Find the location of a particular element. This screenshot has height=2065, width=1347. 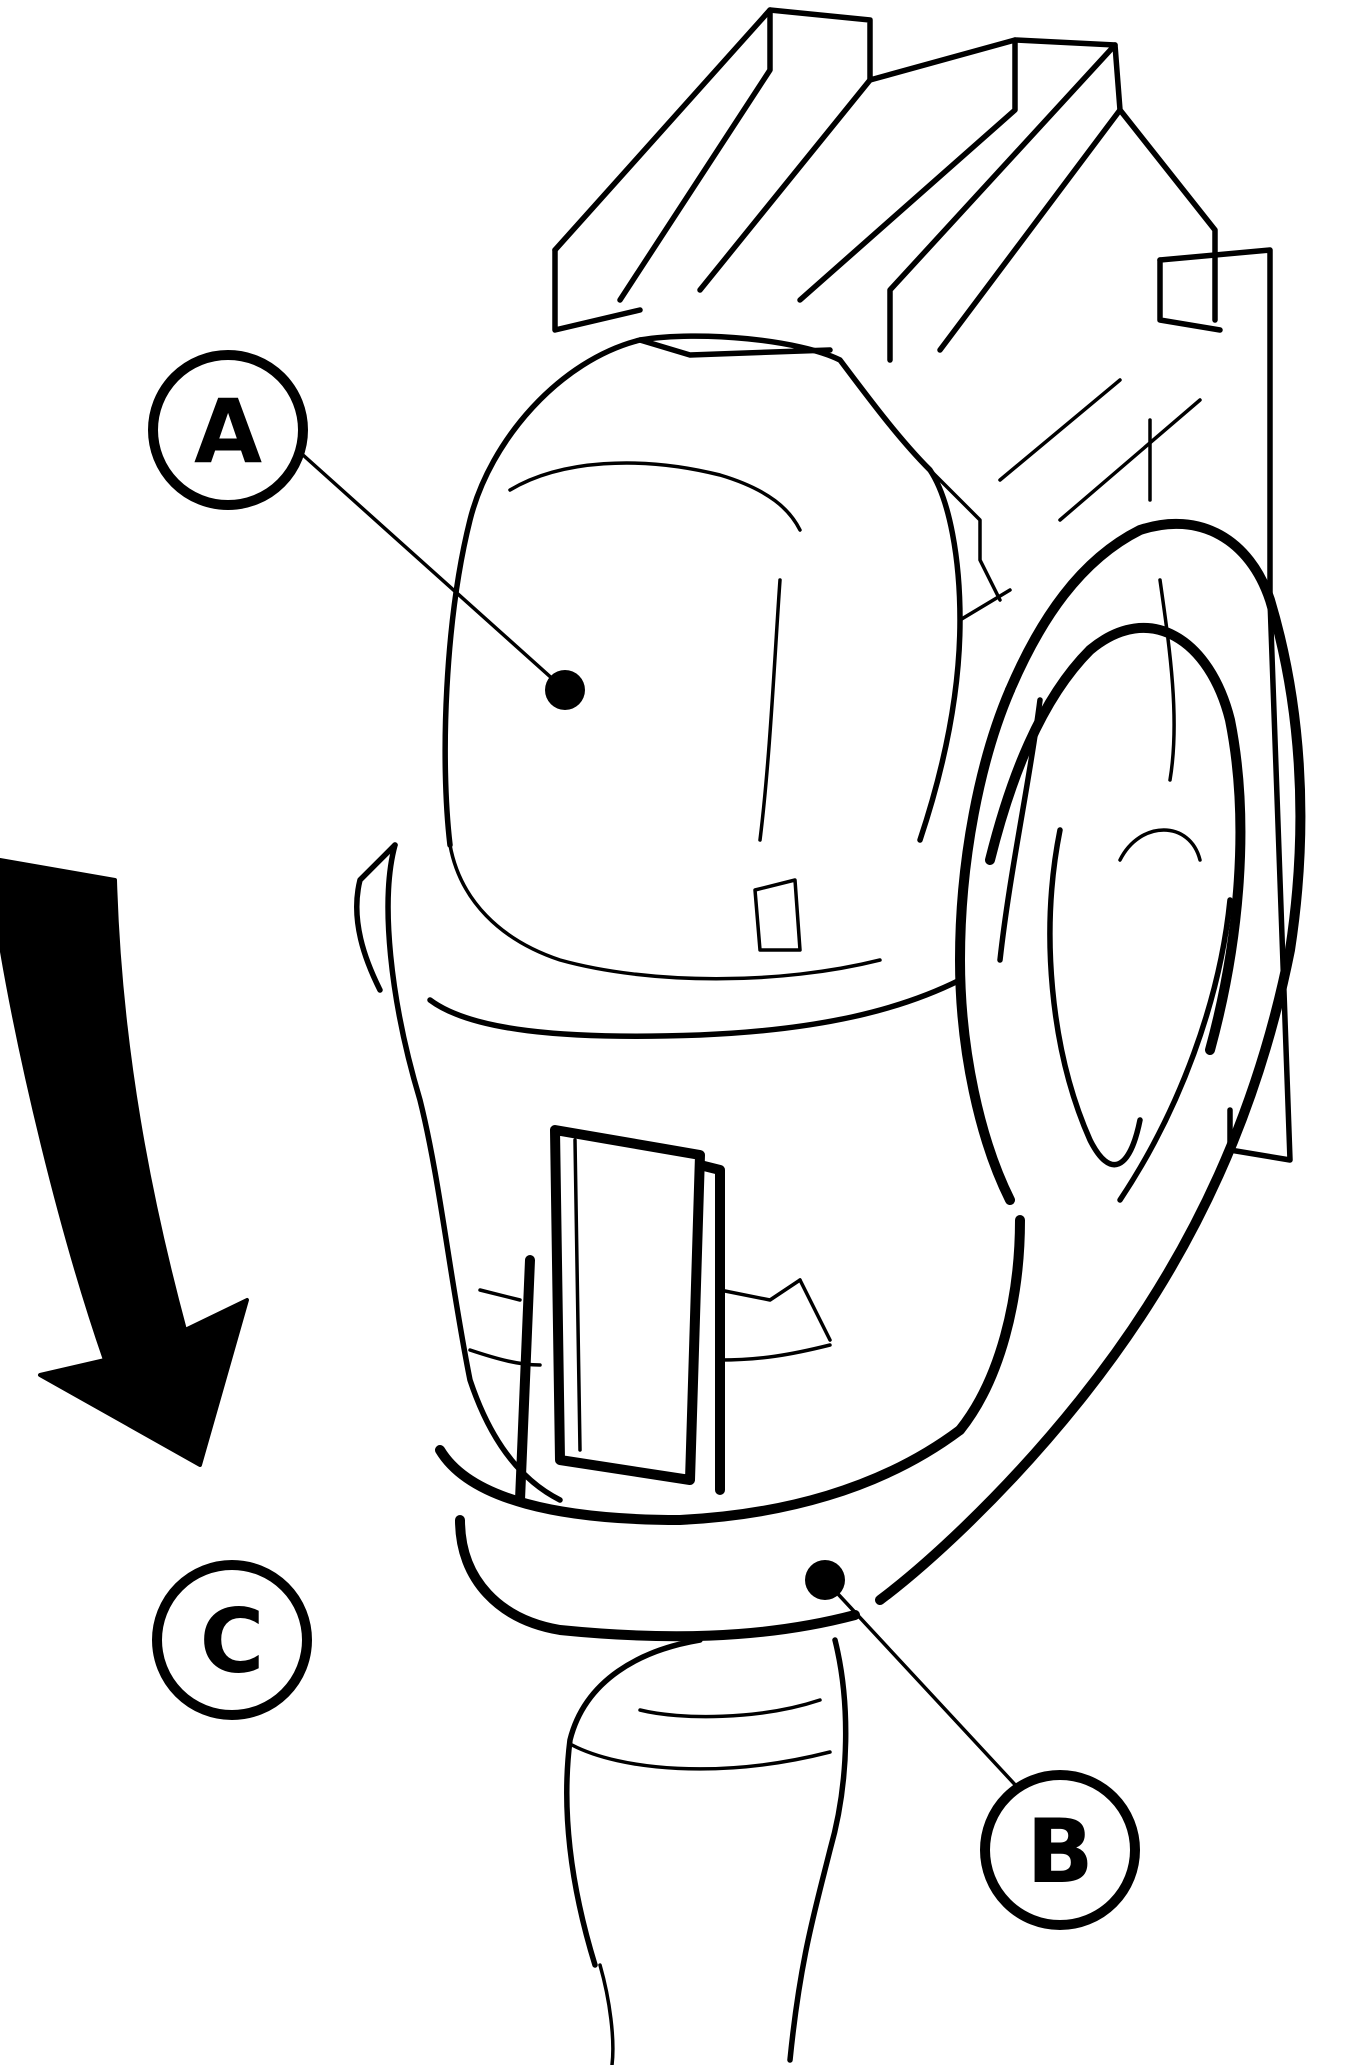

callout-a-label: A is located at coordinates (228, 431).